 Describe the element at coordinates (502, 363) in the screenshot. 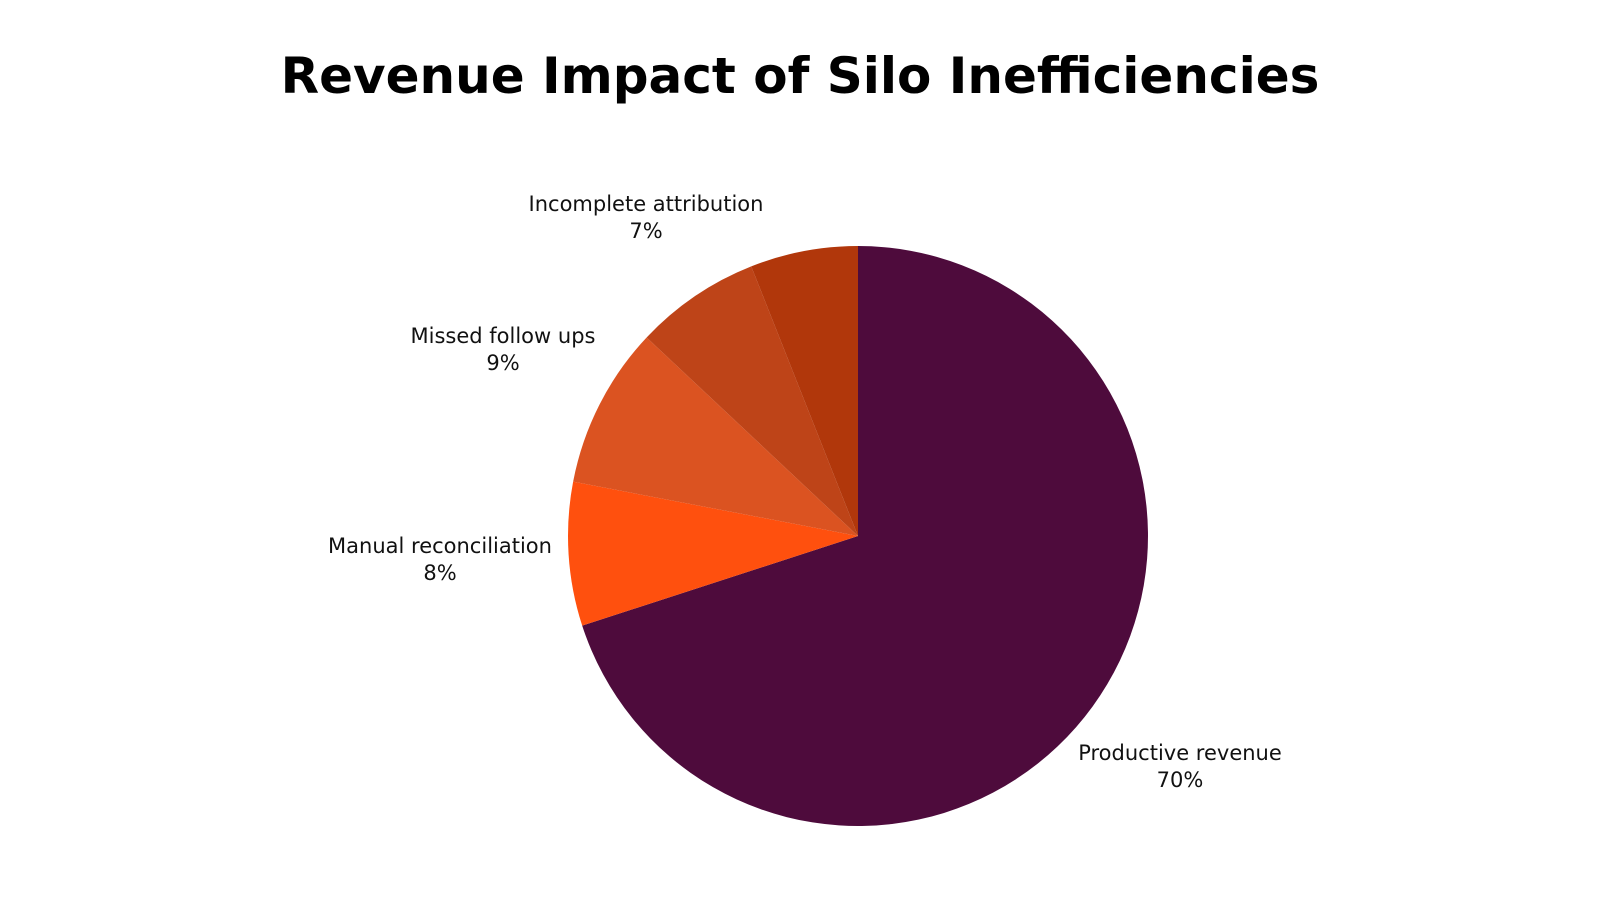

I see `slice-percent-label: 9%` at that location.